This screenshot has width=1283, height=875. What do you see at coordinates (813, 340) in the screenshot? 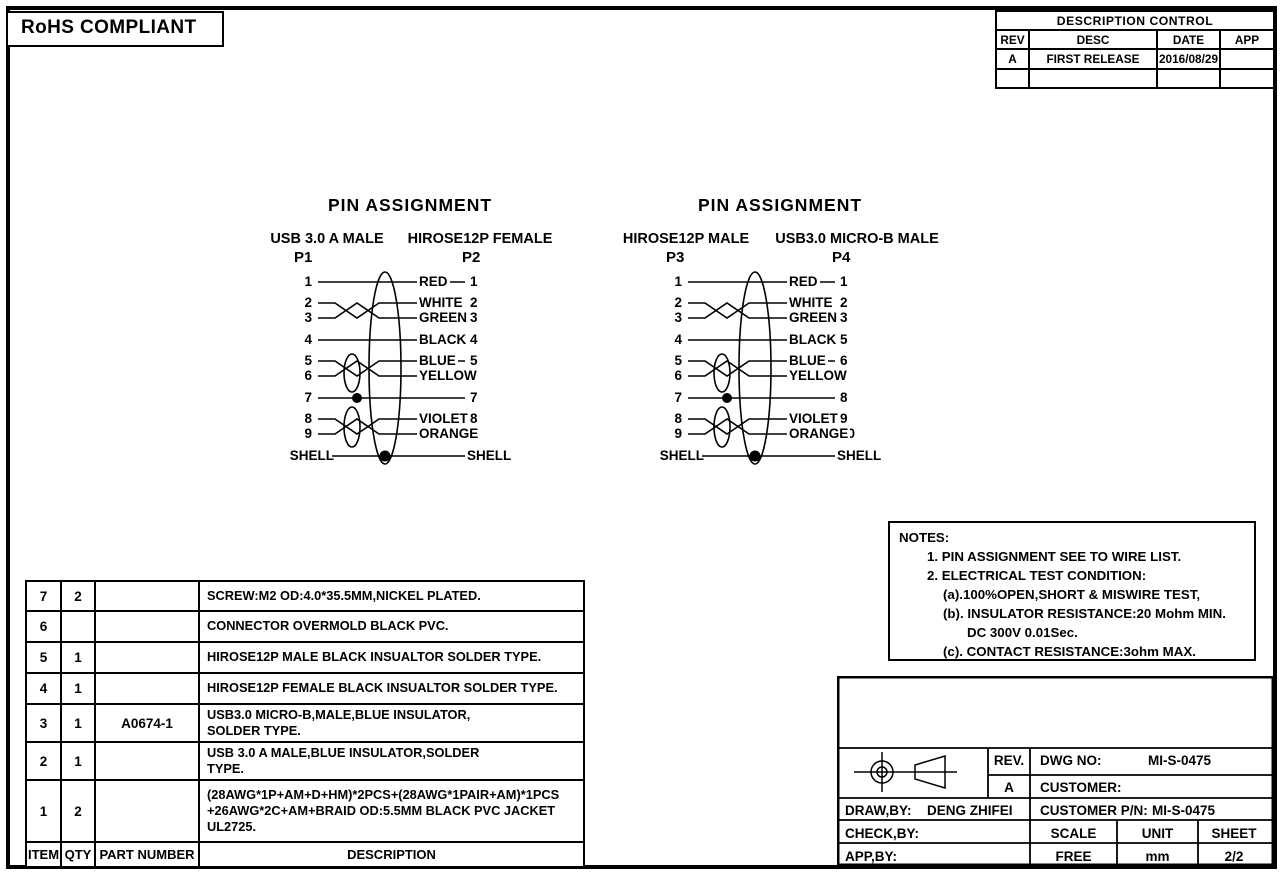
I see `wire-color-label: BLACK` at bounding box center [813, 340].